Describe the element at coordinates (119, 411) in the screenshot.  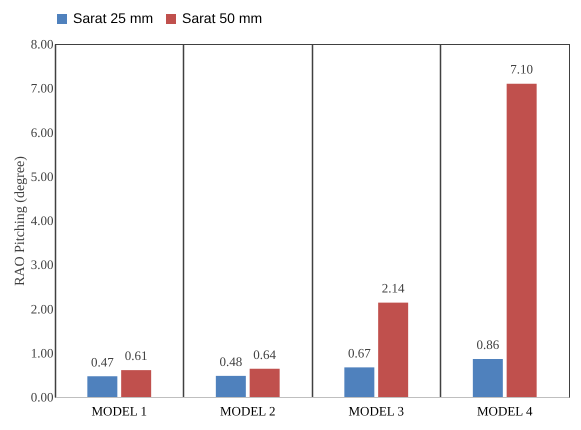
I see `x-tick-label: MODEL 1` at that location.